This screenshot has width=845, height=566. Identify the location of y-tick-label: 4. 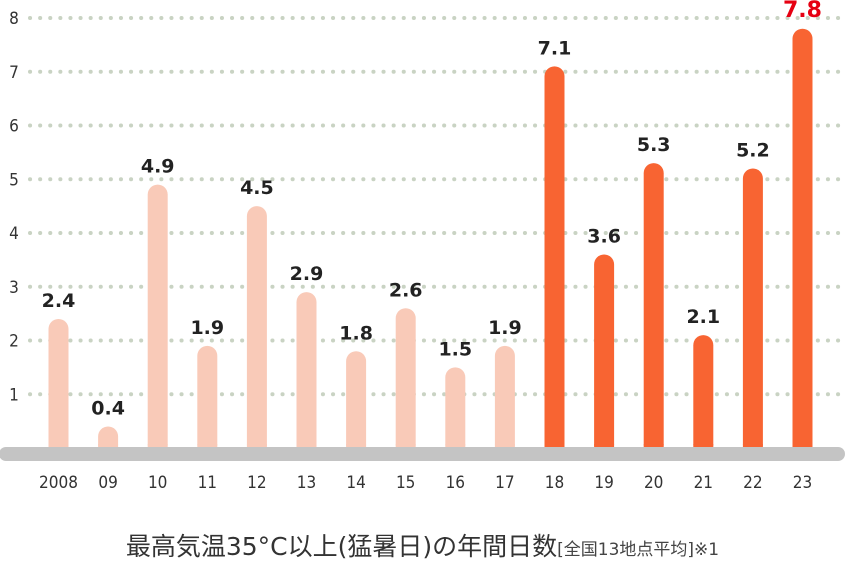
(14, 234).